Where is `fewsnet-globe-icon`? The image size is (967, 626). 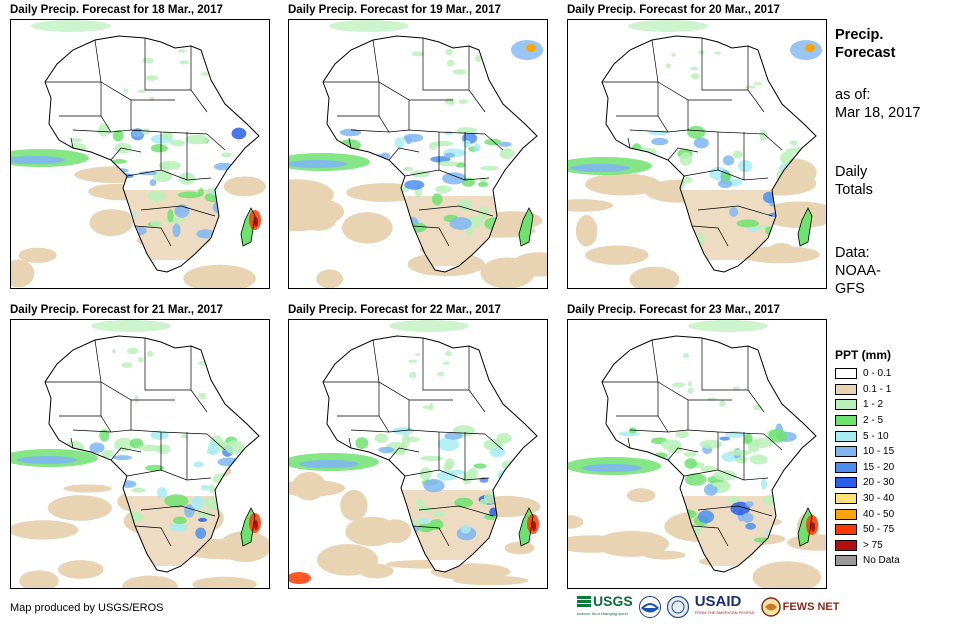 fewsnet-globe-icon is located at coordinates (770, 607).